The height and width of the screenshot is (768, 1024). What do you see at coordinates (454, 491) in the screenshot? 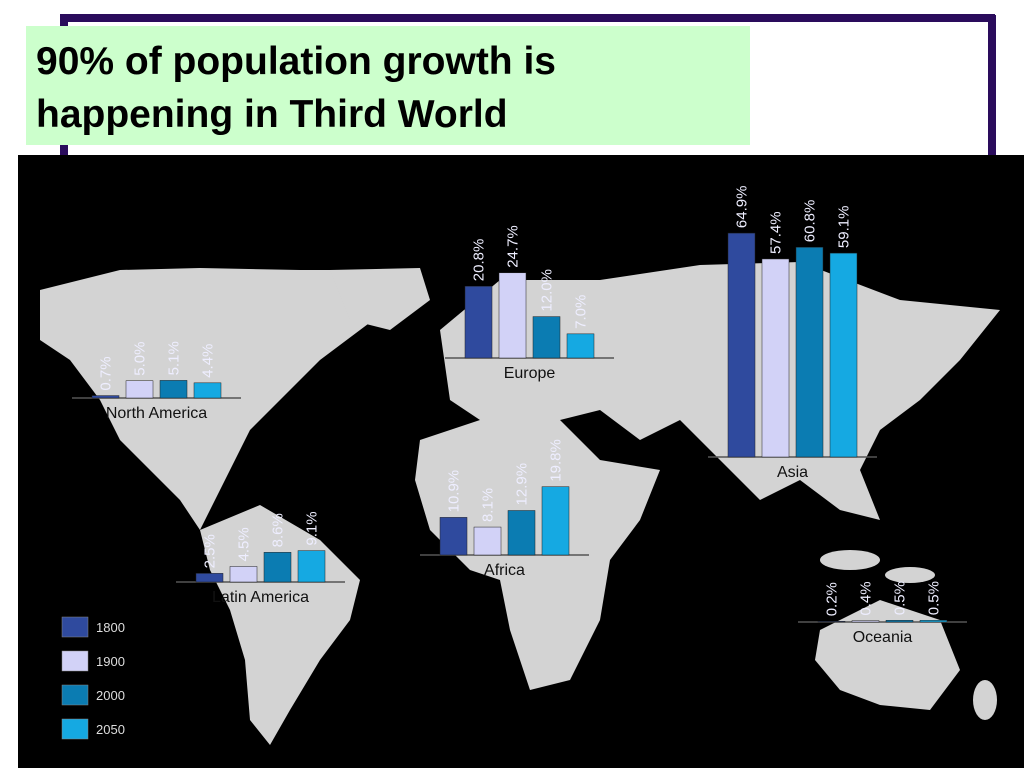
I see `value-label: 10.9%` at bounding box center [454, 491].